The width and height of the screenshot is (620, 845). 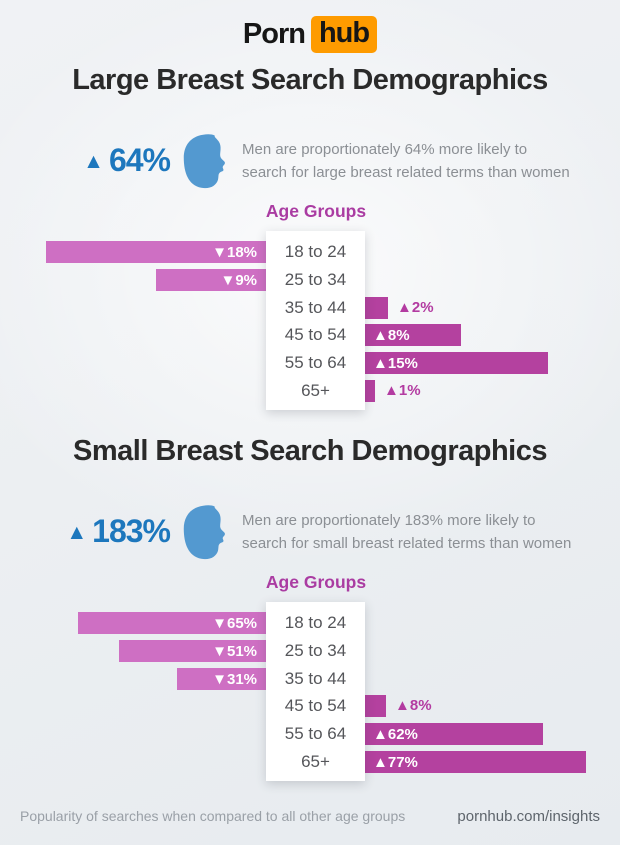 I want to click on section-title-small: Small Breast Search Demographics, so click(x=310, y=451).